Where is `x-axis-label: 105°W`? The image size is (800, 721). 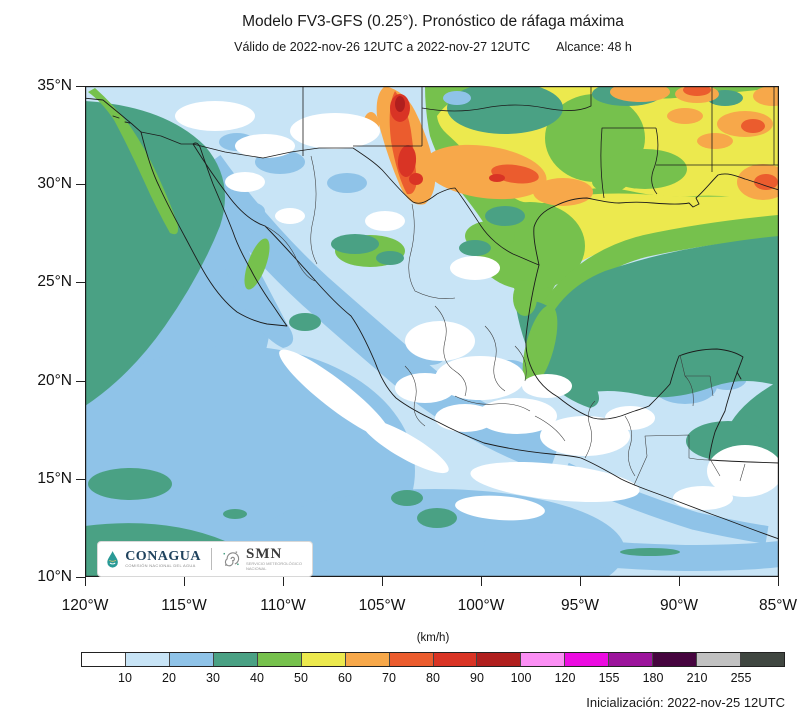 x-axis-label: 105°W is located at coordinates (382, 605).